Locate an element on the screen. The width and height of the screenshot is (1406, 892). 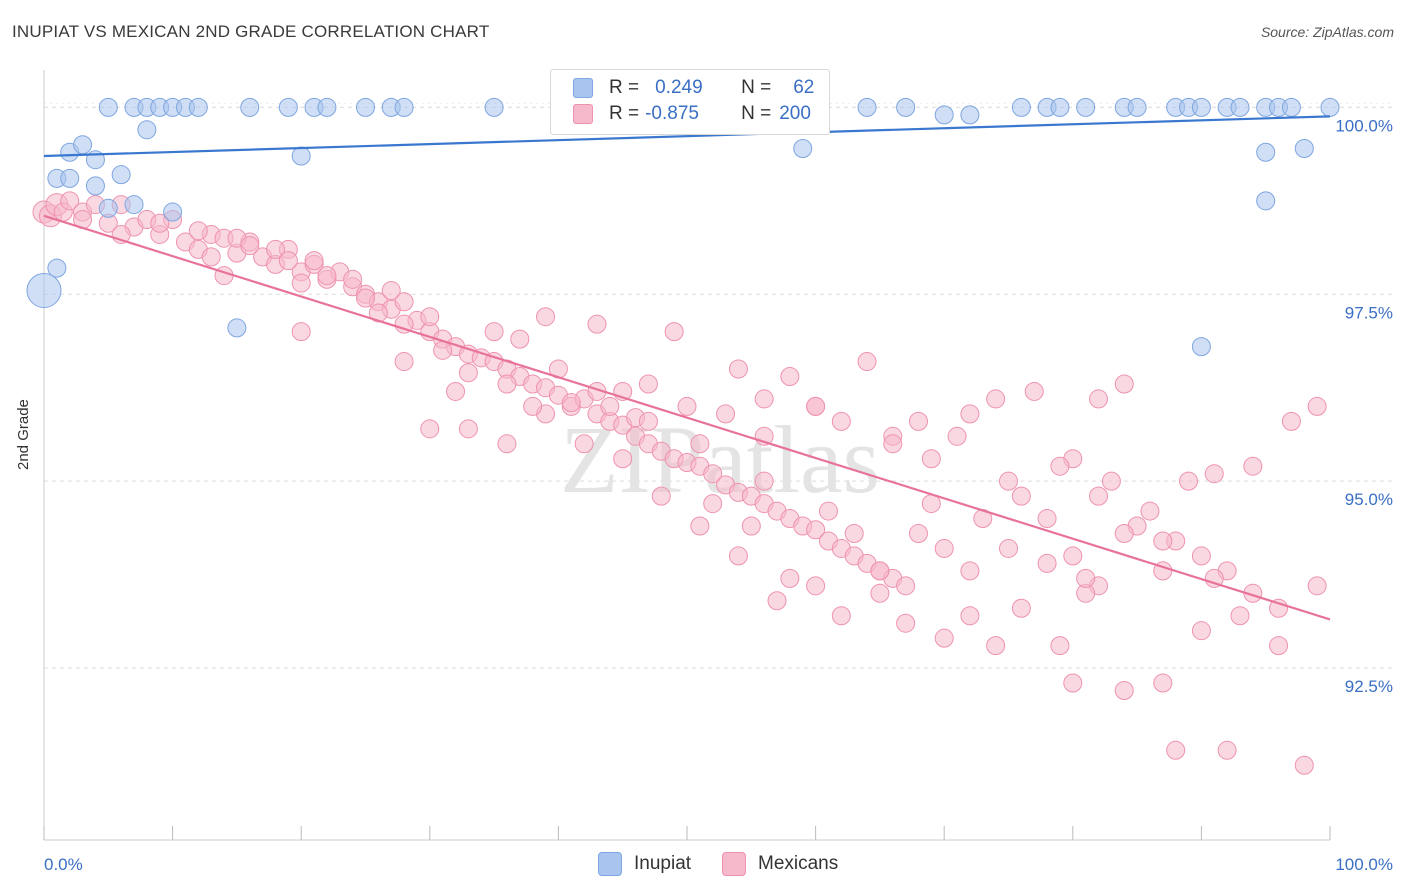
y-tick-label: 95.0% is located at coordinates (1369, 499).